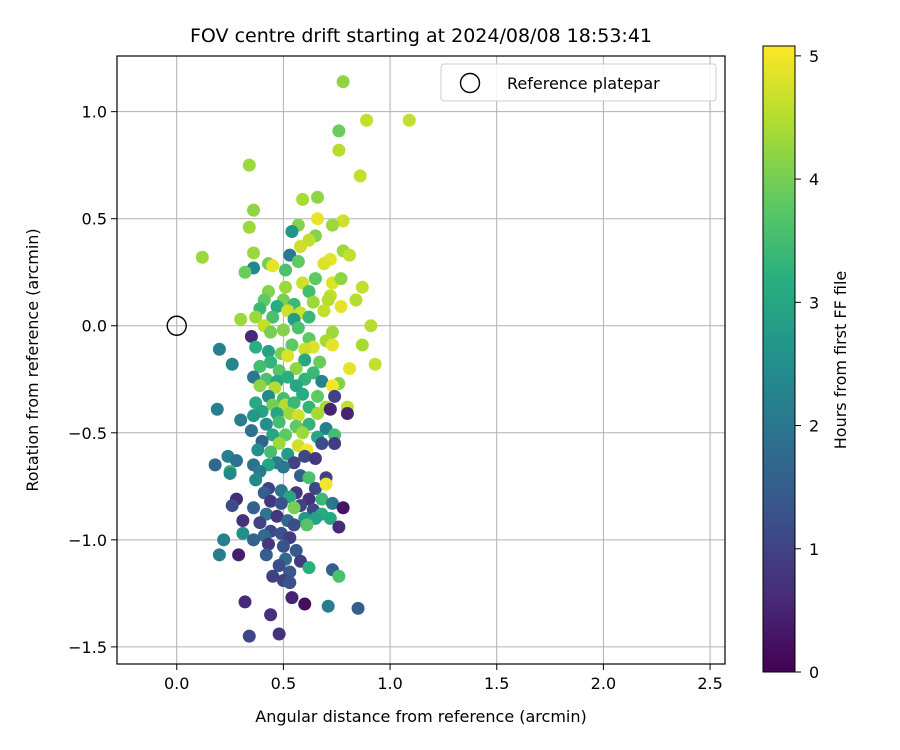  What do you see at coordinates (443, 678) in the screenshot?
I see `x-axis-ticks: 0.0 0.5 1.0 1.5 2.0 2.5` at bounding box center [443, 678].